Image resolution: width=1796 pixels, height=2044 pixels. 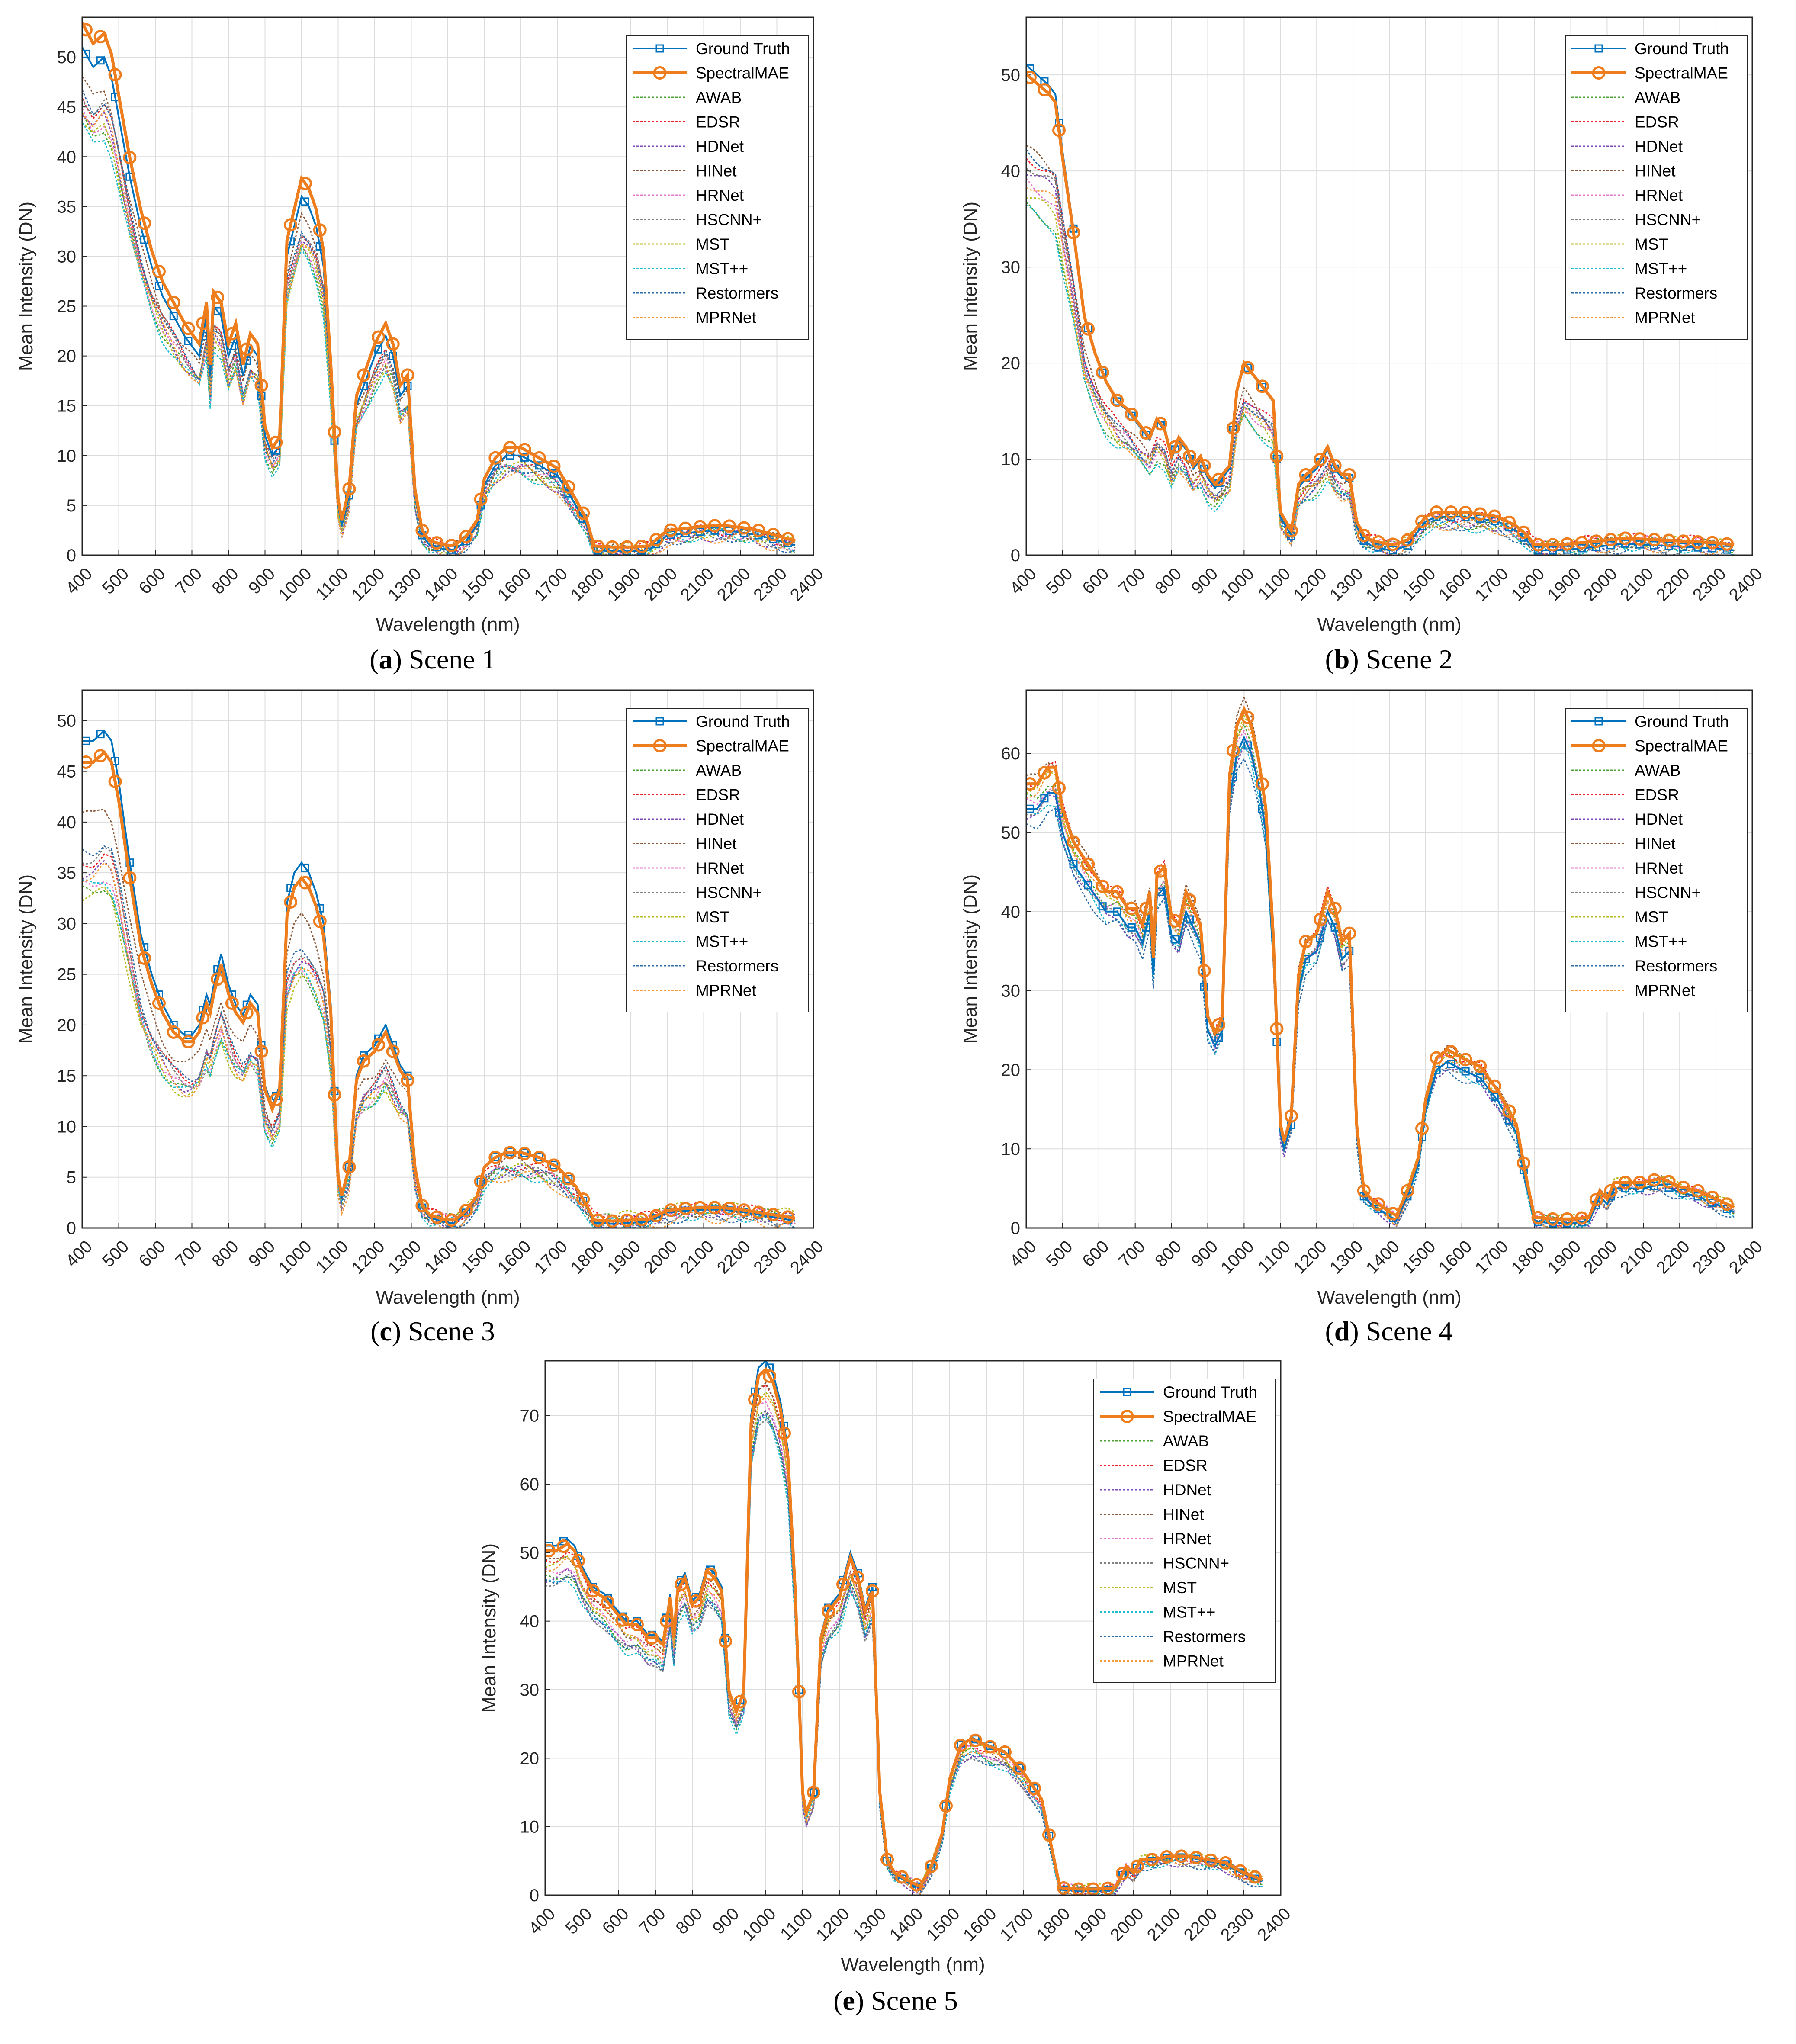 What do you see at coordinates (1329, 659) in the screenshot?
I see `caption-open: (` at bounding box center [1329, 659].